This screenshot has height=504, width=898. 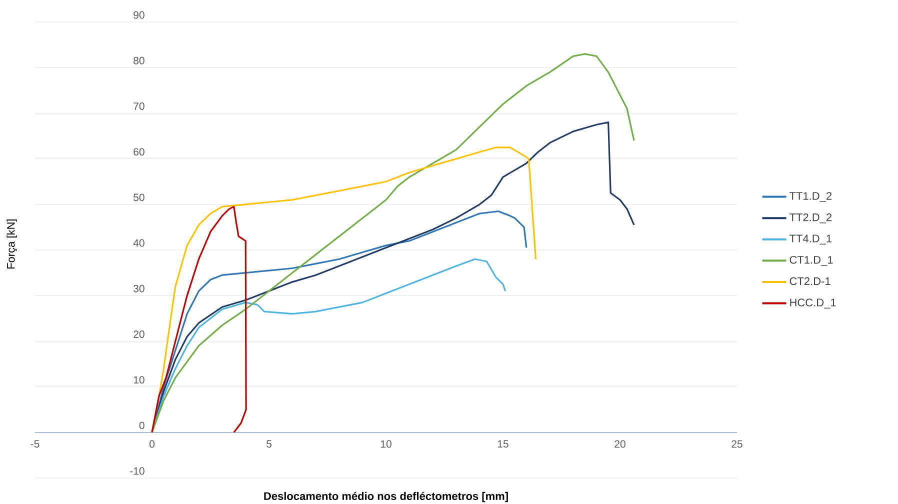 What do you see at coordinates (139, 106) in the screenshot?
I see `y-tick-label: 70` at bounding box center [139, 106].